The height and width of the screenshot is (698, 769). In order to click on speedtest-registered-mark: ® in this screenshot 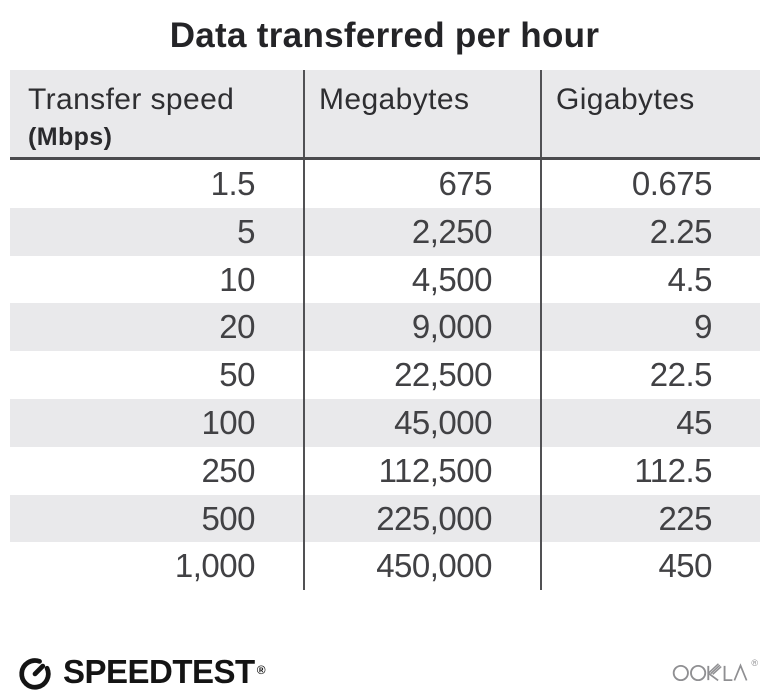, I will do `click(261, 670)`.